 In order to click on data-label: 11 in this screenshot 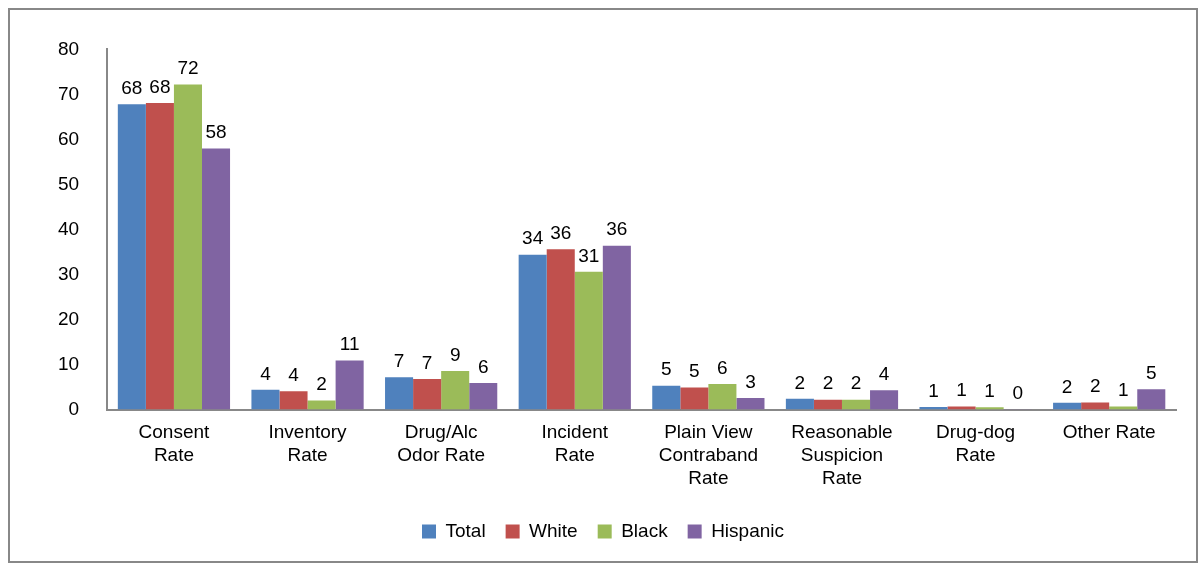, I will do `click(349, 344)`.